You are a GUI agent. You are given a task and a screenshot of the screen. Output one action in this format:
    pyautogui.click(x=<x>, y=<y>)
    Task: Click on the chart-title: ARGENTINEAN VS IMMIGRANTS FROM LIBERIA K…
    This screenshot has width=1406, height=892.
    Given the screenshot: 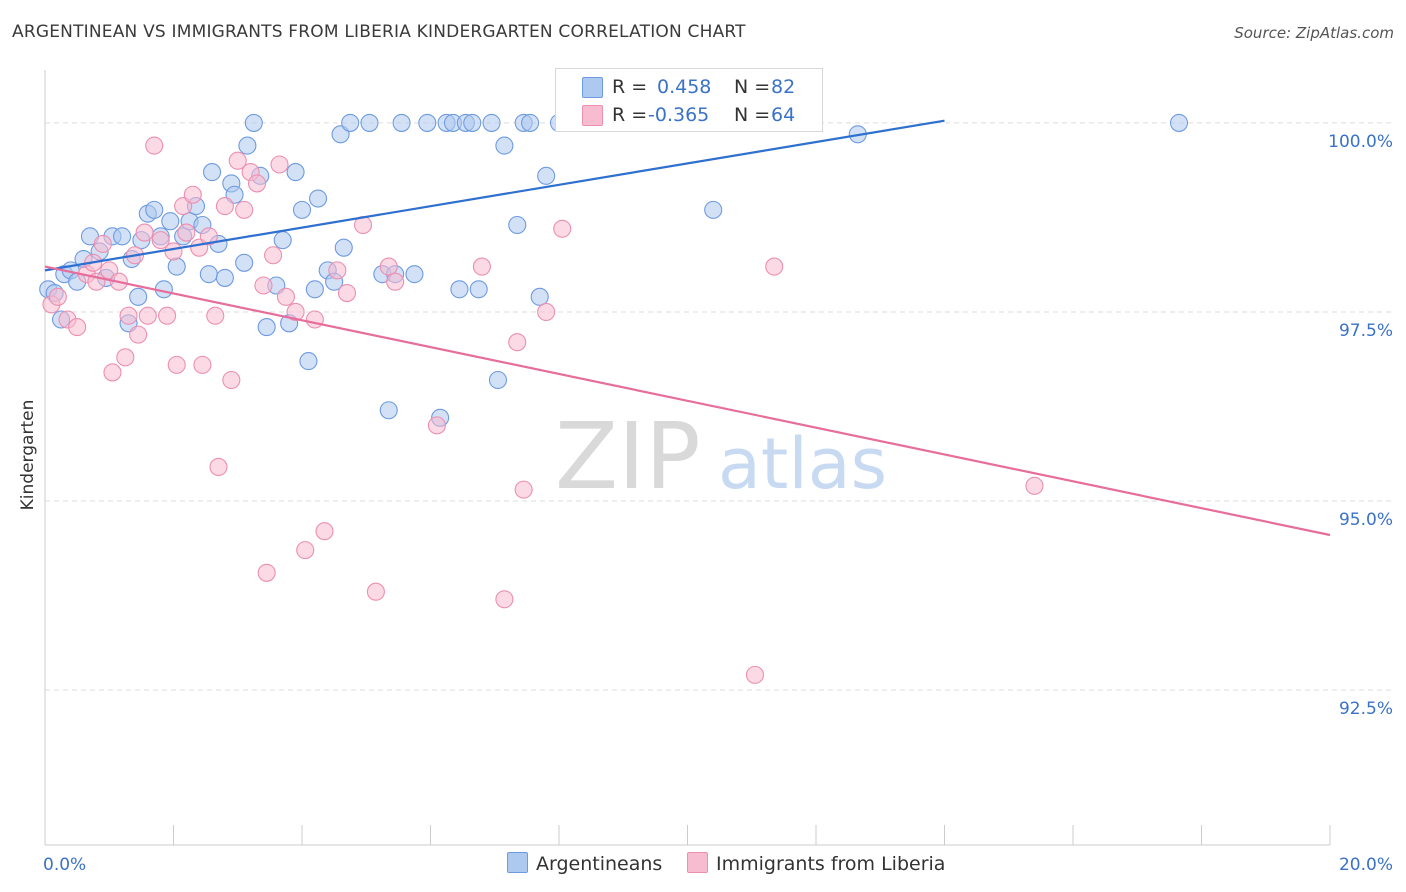 What is the action you would take?
    pyautogui.click(x=379, y=32)
    